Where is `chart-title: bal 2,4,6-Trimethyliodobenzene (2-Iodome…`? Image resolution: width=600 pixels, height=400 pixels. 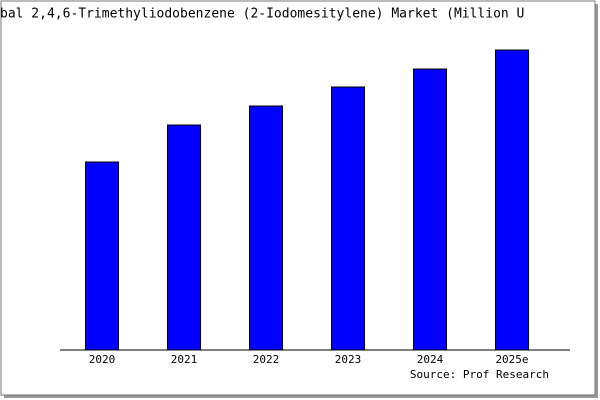
chart-title: bal 2,4,6-Trimethyliodobenzene (2-Iodome… is located at coordinates (262, 14).